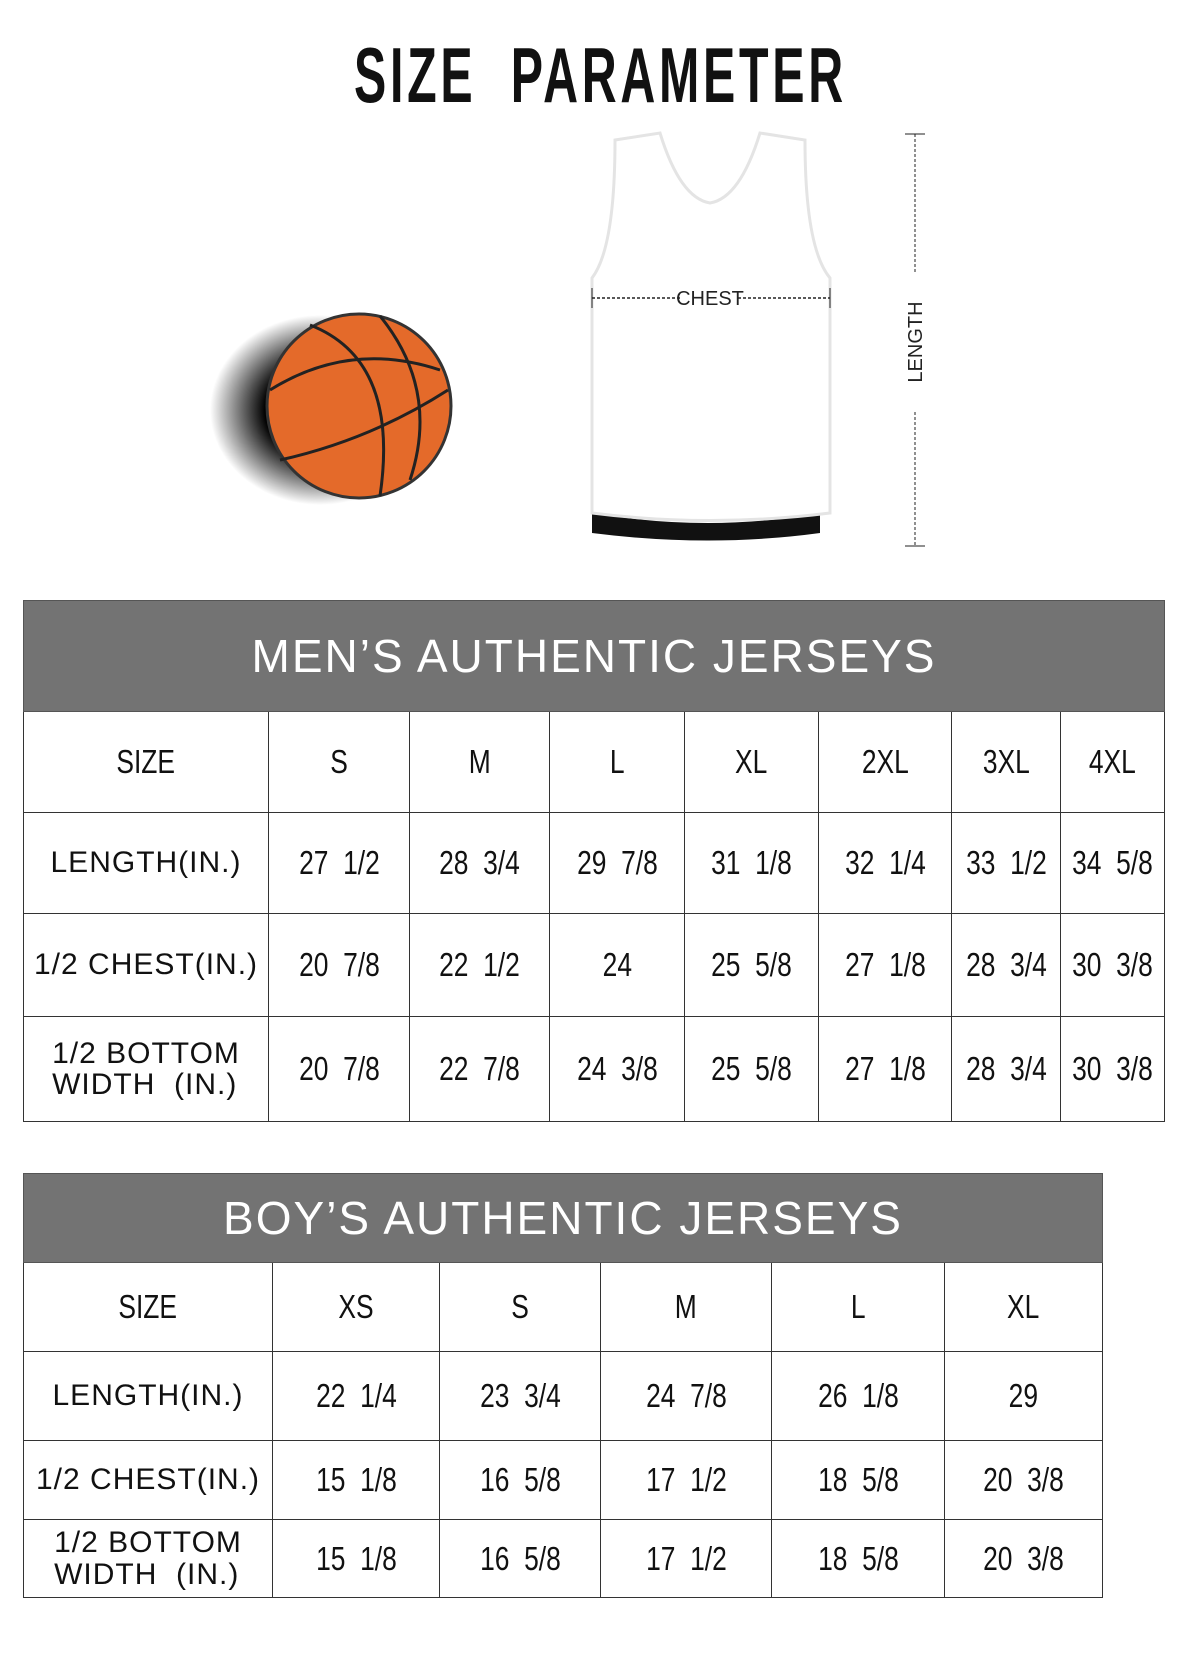 The width and height of the screenshot is (1200, 1675). What do you see at coordinates (858, 1396) in the screenshot?
I see `size-value: 26 1/8` at bounding box center [858, 1396].